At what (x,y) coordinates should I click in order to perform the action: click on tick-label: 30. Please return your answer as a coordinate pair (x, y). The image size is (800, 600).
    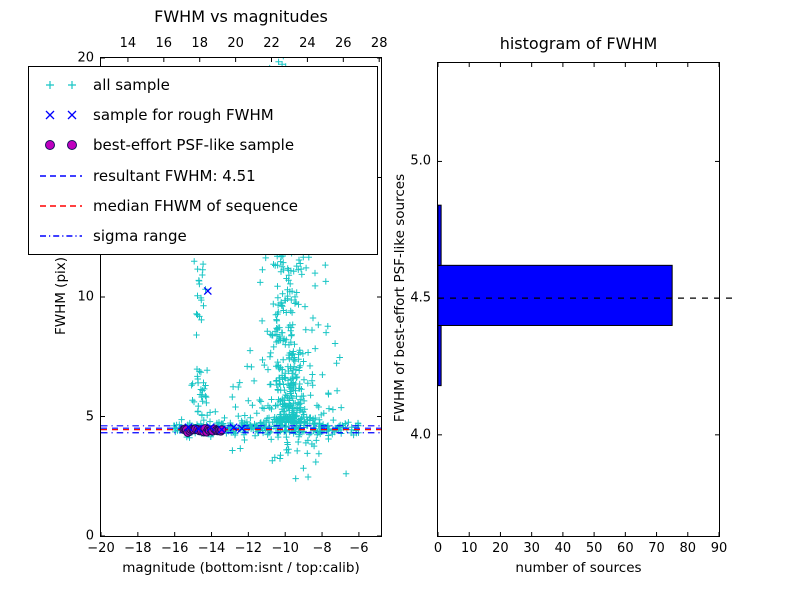
    Looking at the image, I should click on (531, 548).